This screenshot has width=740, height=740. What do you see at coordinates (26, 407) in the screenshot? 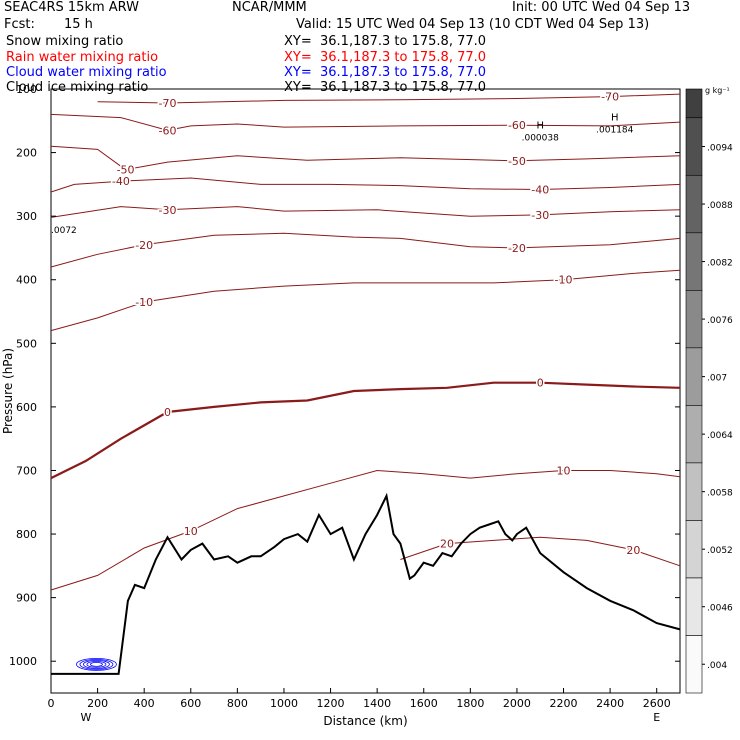
I see `y-tick-label: 600` at bounding box center [26, 407].